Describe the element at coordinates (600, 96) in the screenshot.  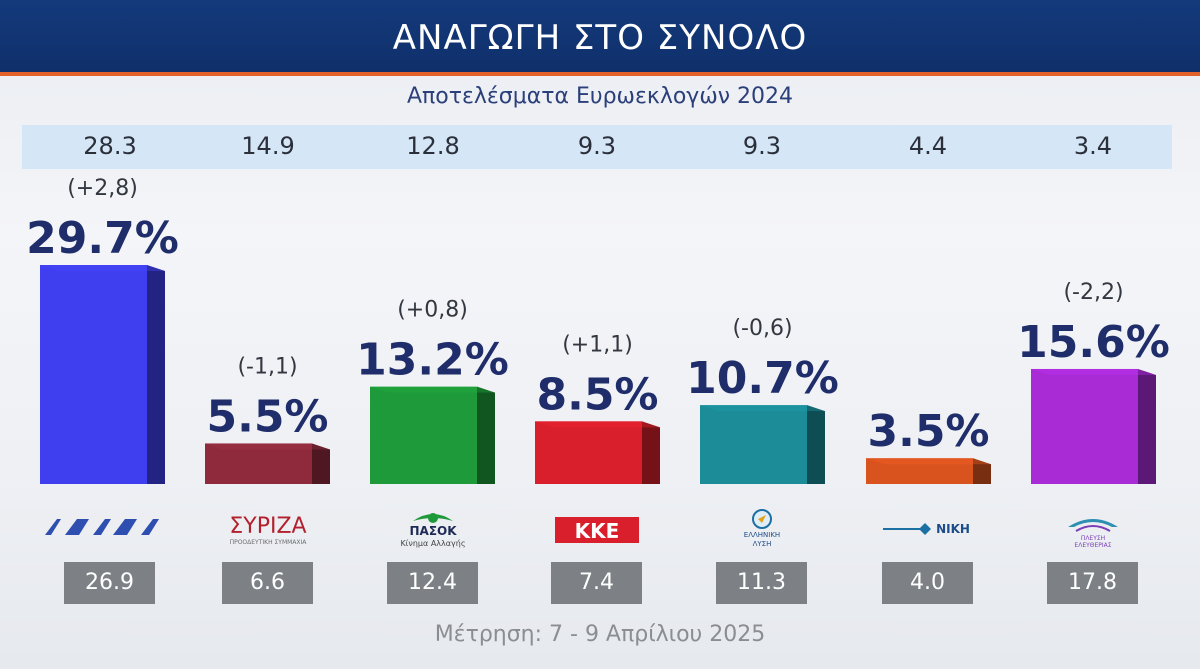
I see `subtitle: Αποτελέσματα Ευρωεκλογών 2024` at that location.